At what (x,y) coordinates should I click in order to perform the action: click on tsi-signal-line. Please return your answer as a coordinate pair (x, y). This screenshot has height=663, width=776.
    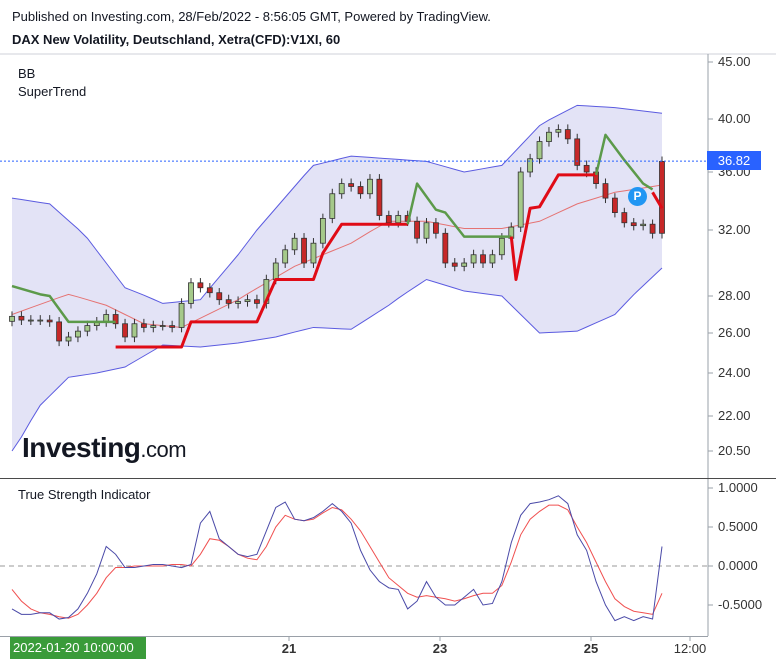
    Looking at the image, I should click on (337, 561).